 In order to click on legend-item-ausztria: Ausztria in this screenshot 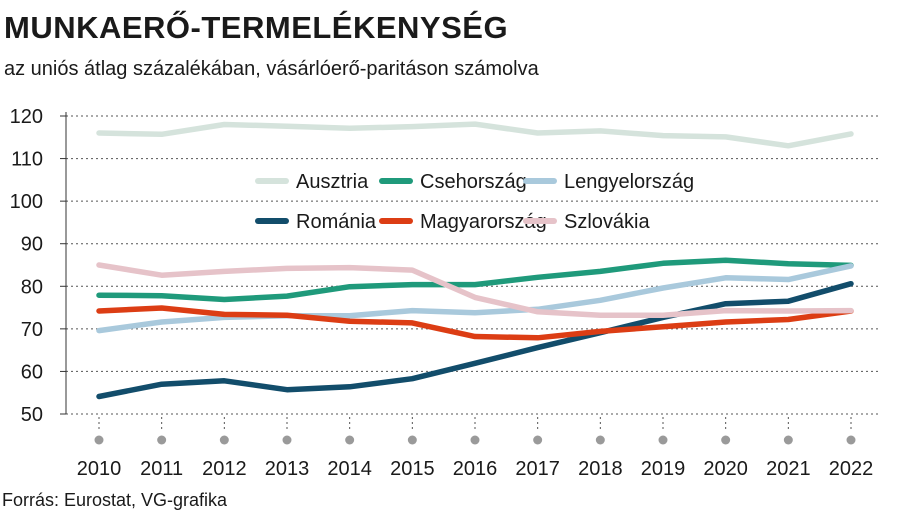, I will do `click(312, 182)`.